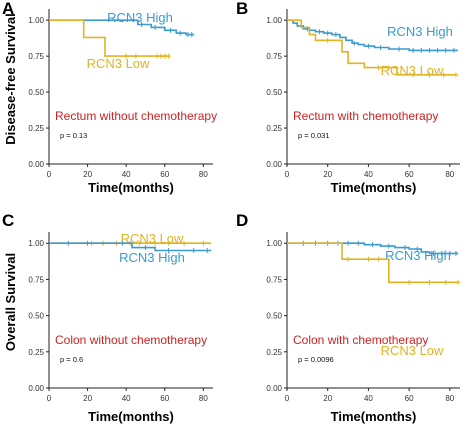  I want to click on p-value: p = 0.6, so click(71, 359).